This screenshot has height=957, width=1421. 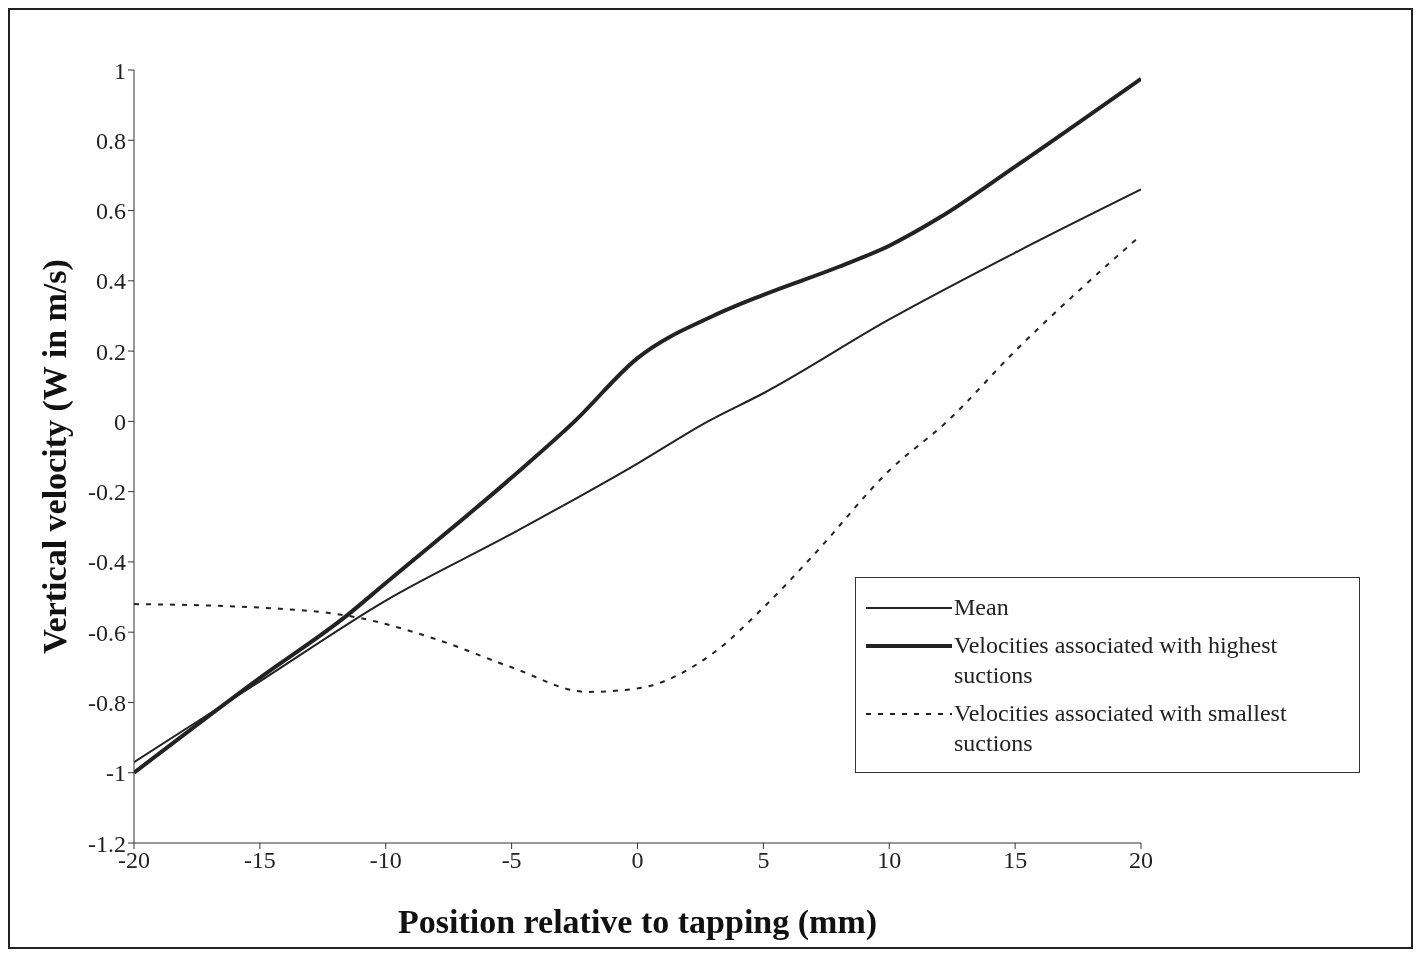 What do you see at coordinates (120, 421) in the screenshot?
I see `y-tick-label: 0` at bounding box center [120, 421].